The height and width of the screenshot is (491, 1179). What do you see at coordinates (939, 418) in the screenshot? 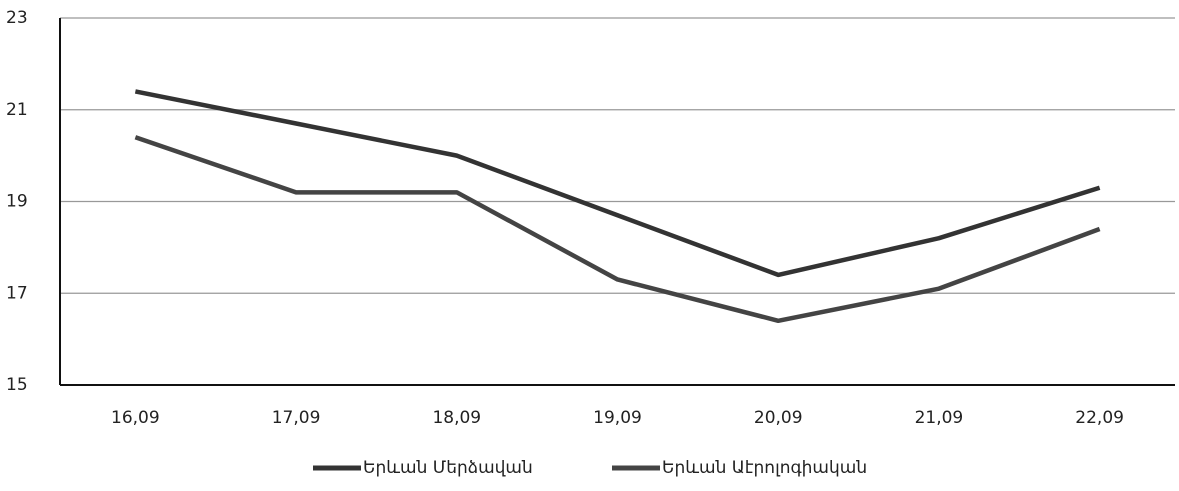
I see `x-tick-label: 21,09` at bounding box center [939, 418].